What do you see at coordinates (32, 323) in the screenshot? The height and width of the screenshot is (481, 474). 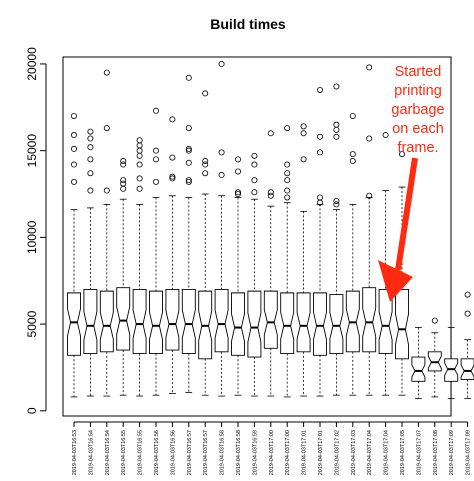 I see `y-tick-label: 5000` at bounding box center [32, 323].